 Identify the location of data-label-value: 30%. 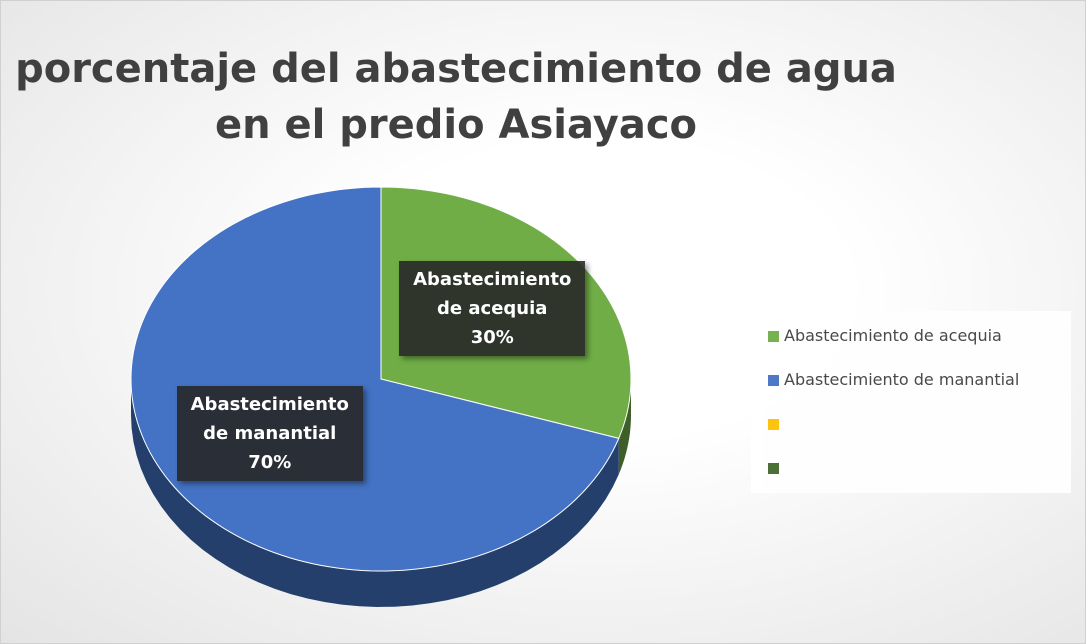
(492, 338).